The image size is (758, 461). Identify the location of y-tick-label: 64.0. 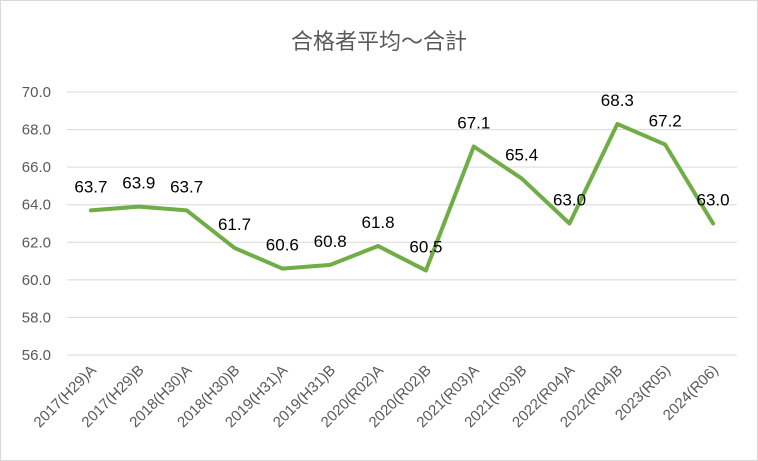
(36, 205).